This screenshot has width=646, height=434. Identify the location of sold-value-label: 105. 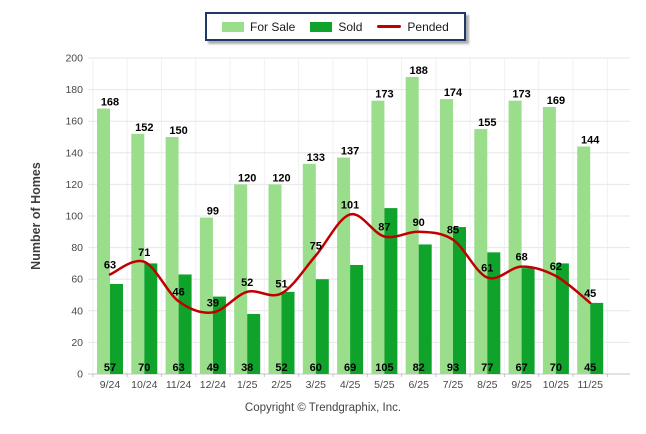
(384, 368).